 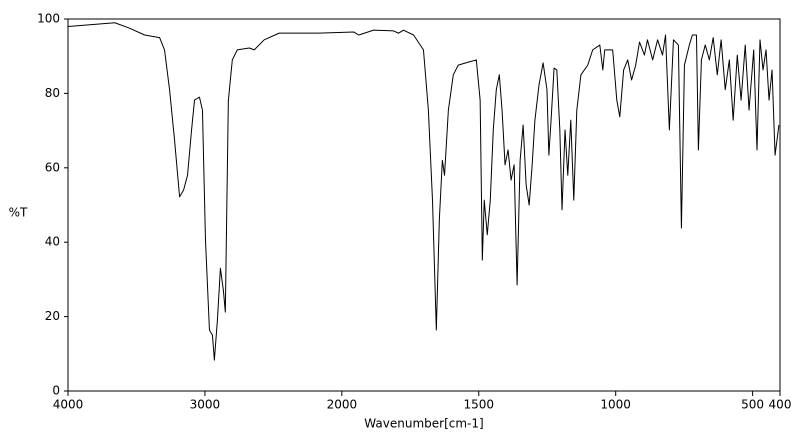 I want to click on y-tick-label: 100, so click(x=48, y=19).